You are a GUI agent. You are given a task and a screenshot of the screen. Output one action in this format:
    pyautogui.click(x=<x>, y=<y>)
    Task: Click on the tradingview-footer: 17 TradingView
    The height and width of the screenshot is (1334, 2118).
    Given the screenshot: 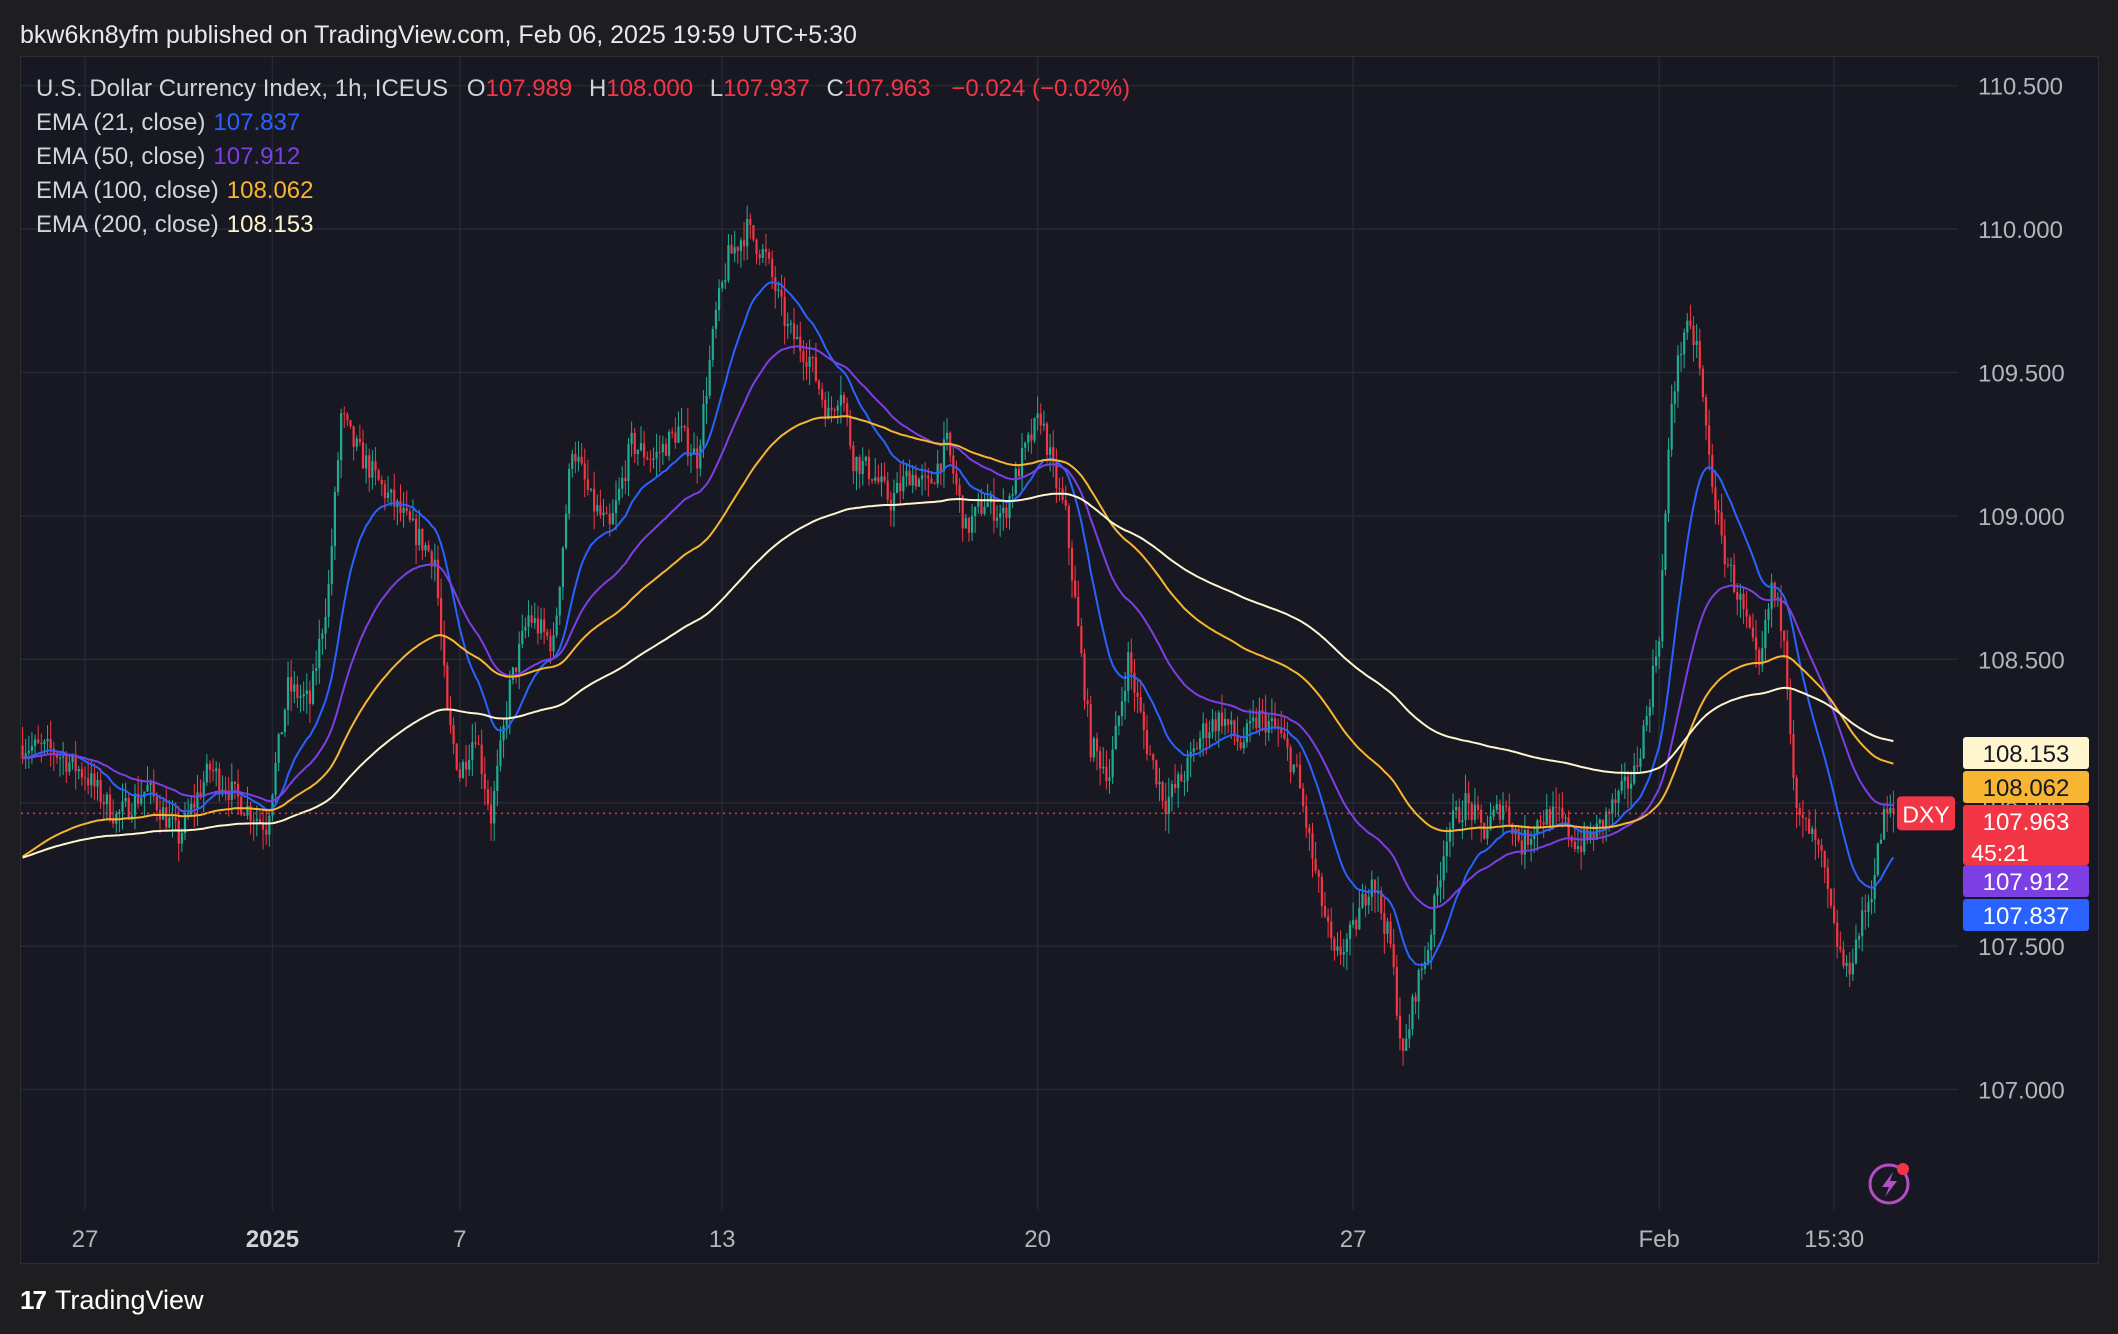 What is the action you would take?
    pyautogui.click(x=112, y=1300)
    